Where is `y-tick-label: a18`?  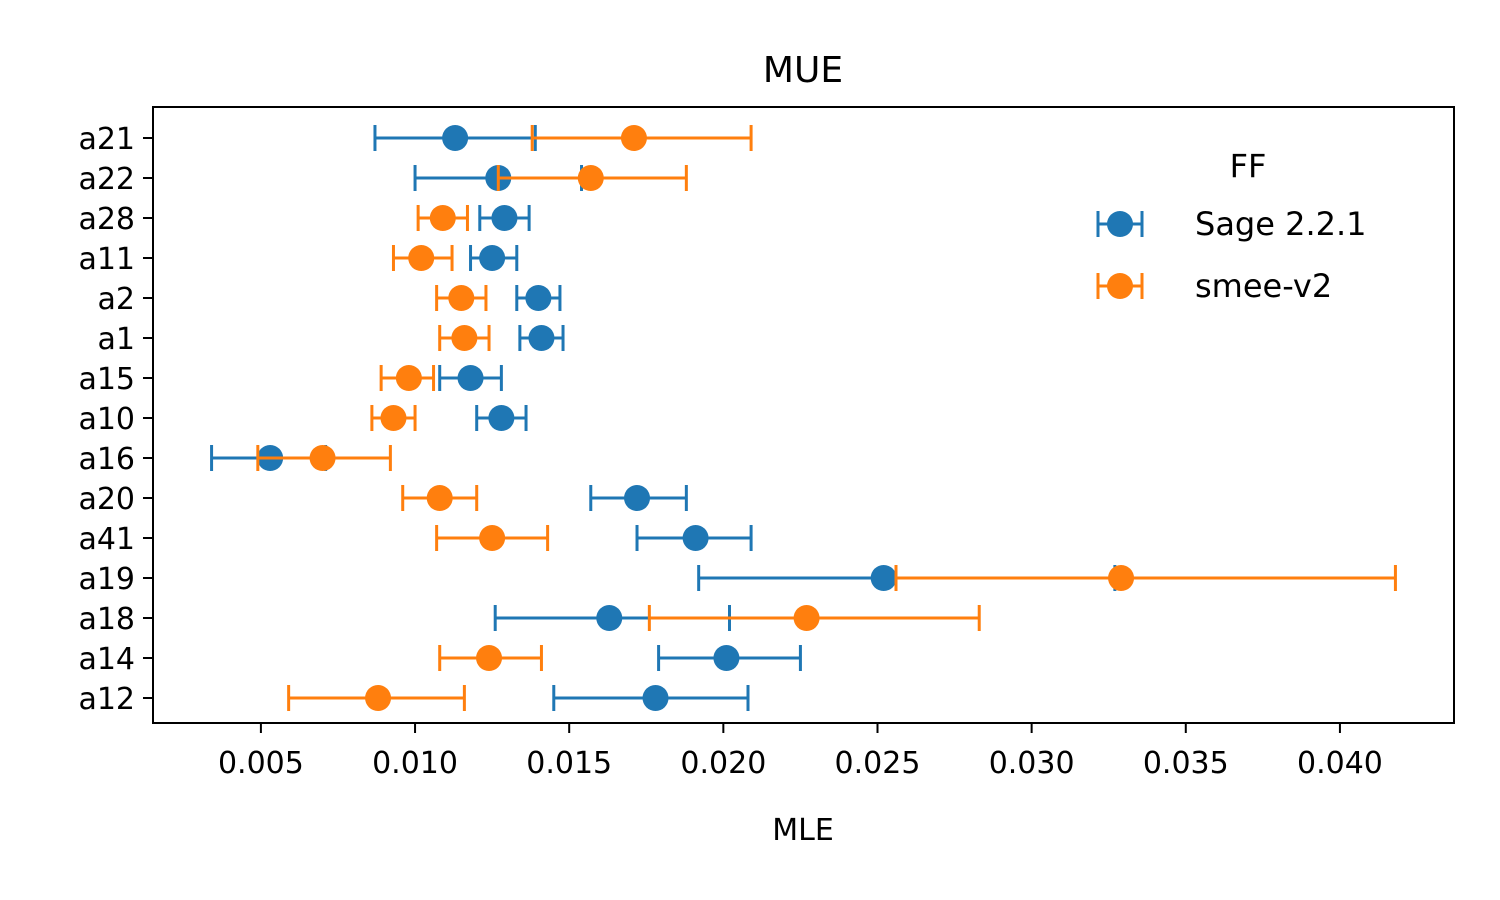 y-tick-label: a18 is located at coordinates (106, 619).